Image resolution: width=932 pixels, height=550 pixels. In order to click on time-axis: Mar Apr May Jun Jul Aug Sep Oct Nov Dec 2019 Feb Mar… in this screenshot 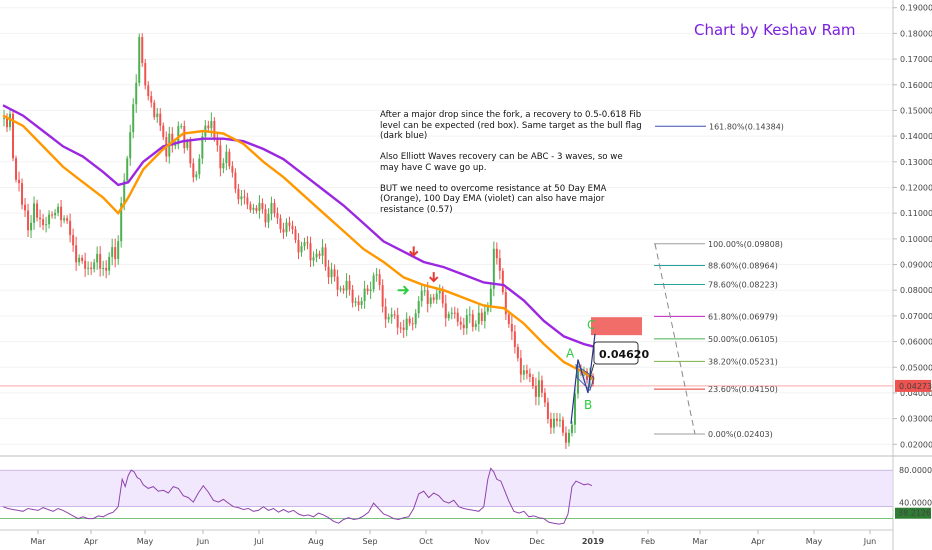, I will do `click(446, 537)`.